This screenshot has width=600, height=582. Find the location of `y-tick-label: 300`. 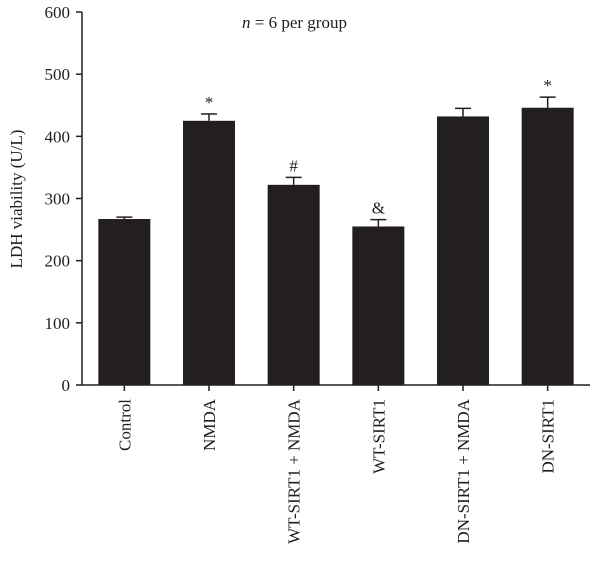

y-tick-label: 300 is located at coordinates (58, 199).